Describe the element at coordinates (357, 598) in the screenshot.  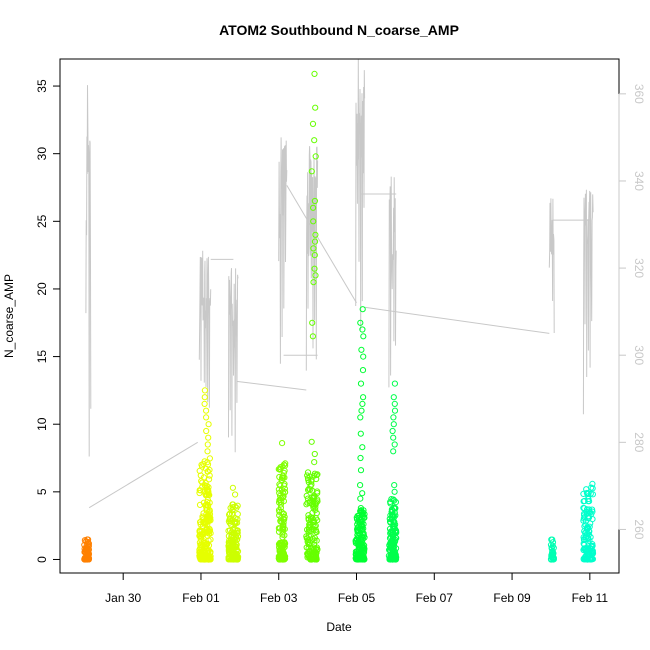
I see `x-tick-label: Feb 05` at that location.